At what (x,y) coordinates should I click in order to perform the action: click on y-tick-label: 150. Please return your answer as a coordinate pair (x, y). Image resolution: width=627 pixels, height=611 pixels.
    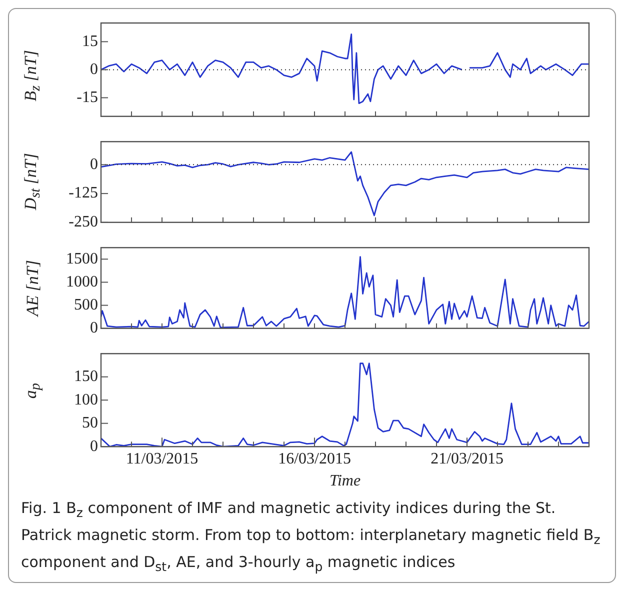
    Looking at the image, I should click on (86, 377).